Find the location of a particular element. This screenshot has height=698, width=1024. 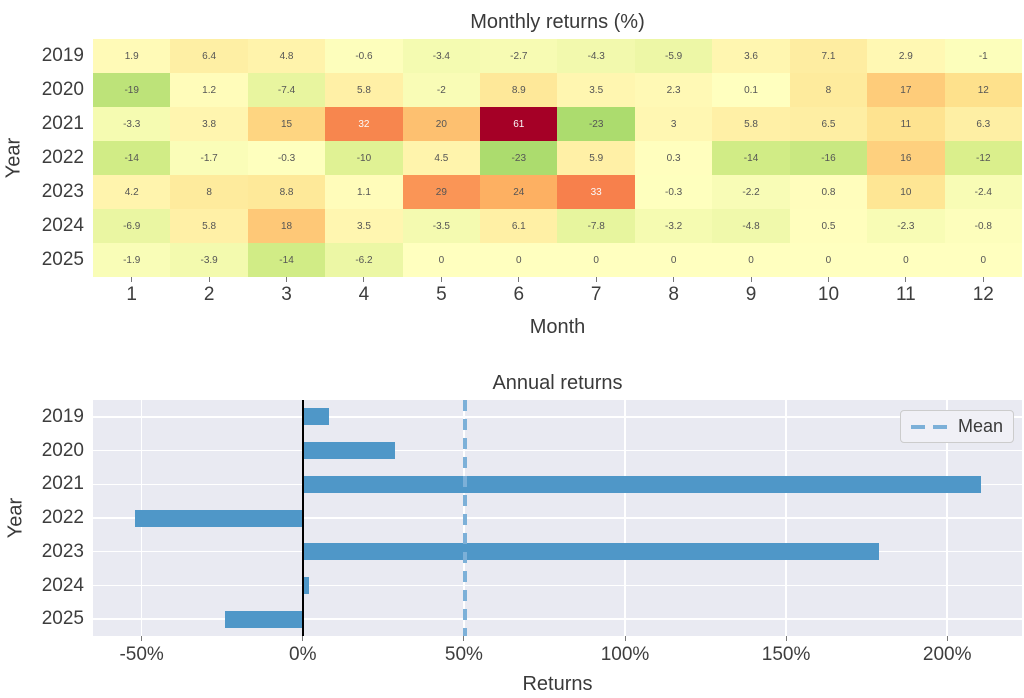

heatmap-xtick-label: 6 is located at coordinates (519, 294).